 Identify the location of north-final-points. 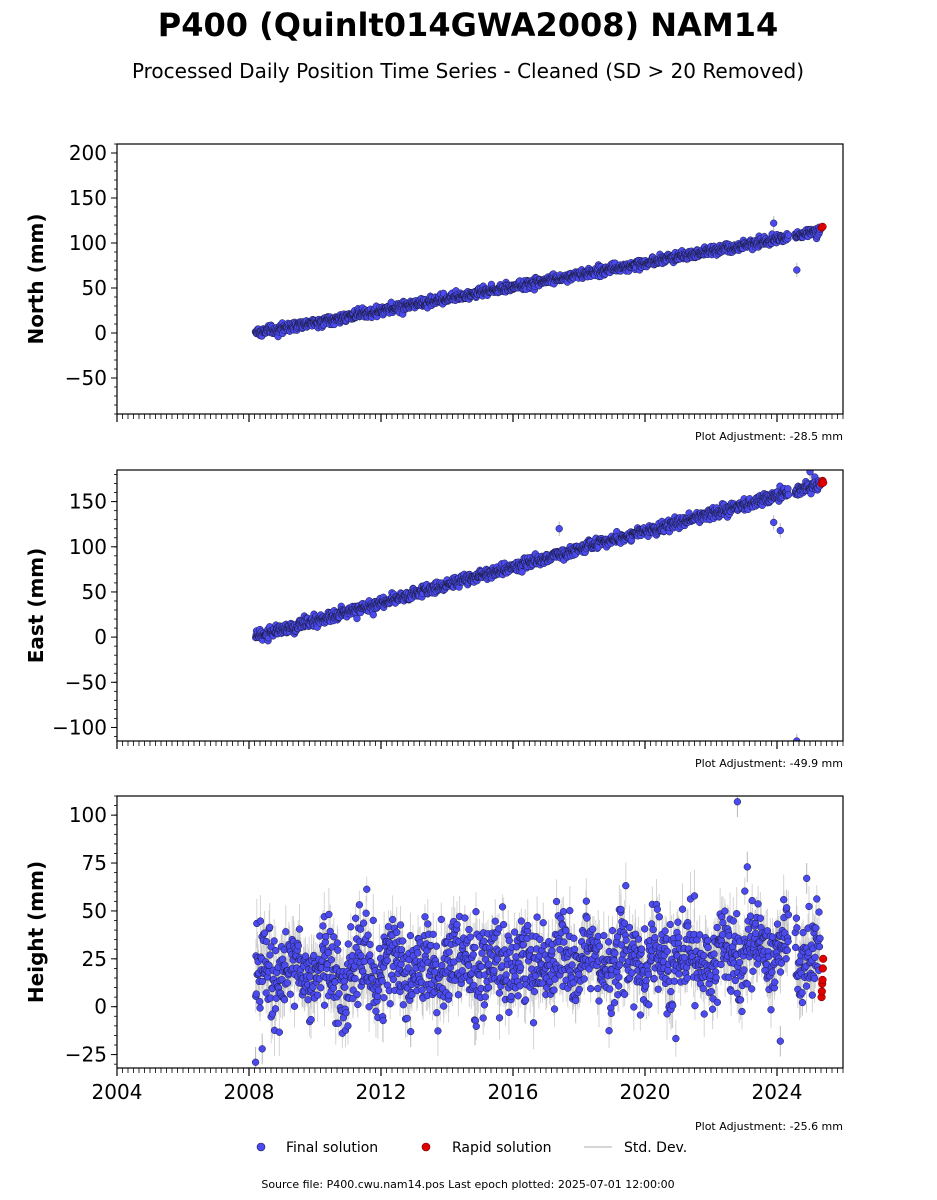
(537, 280).